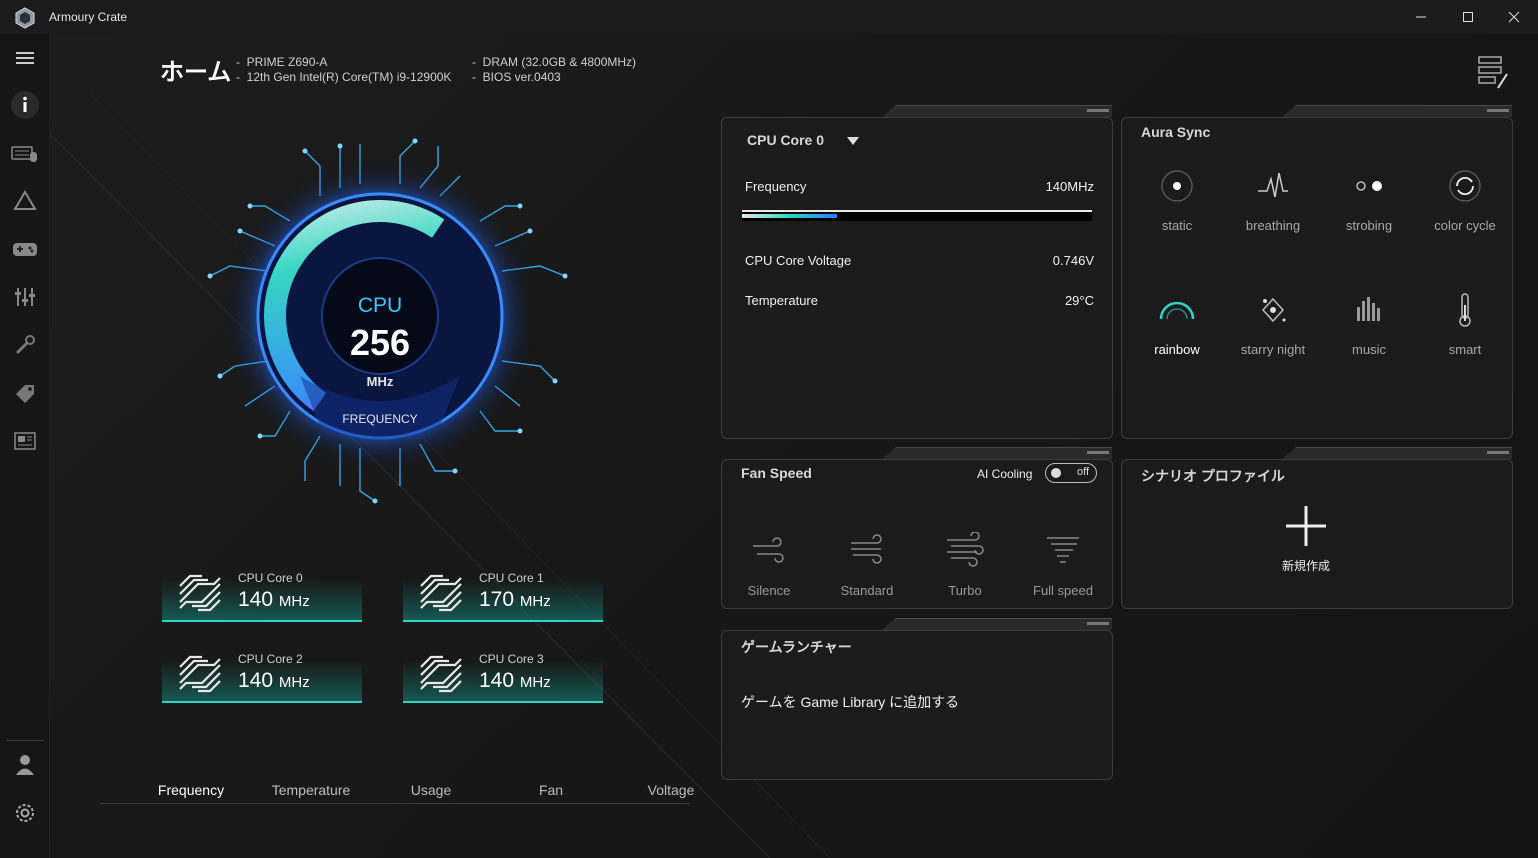 This screenshot has height=858, width=1538. What do you see at coordinates (196, 72) in the screenshot?
I see `page-title: ホーム` at bounding box center [196, 72].